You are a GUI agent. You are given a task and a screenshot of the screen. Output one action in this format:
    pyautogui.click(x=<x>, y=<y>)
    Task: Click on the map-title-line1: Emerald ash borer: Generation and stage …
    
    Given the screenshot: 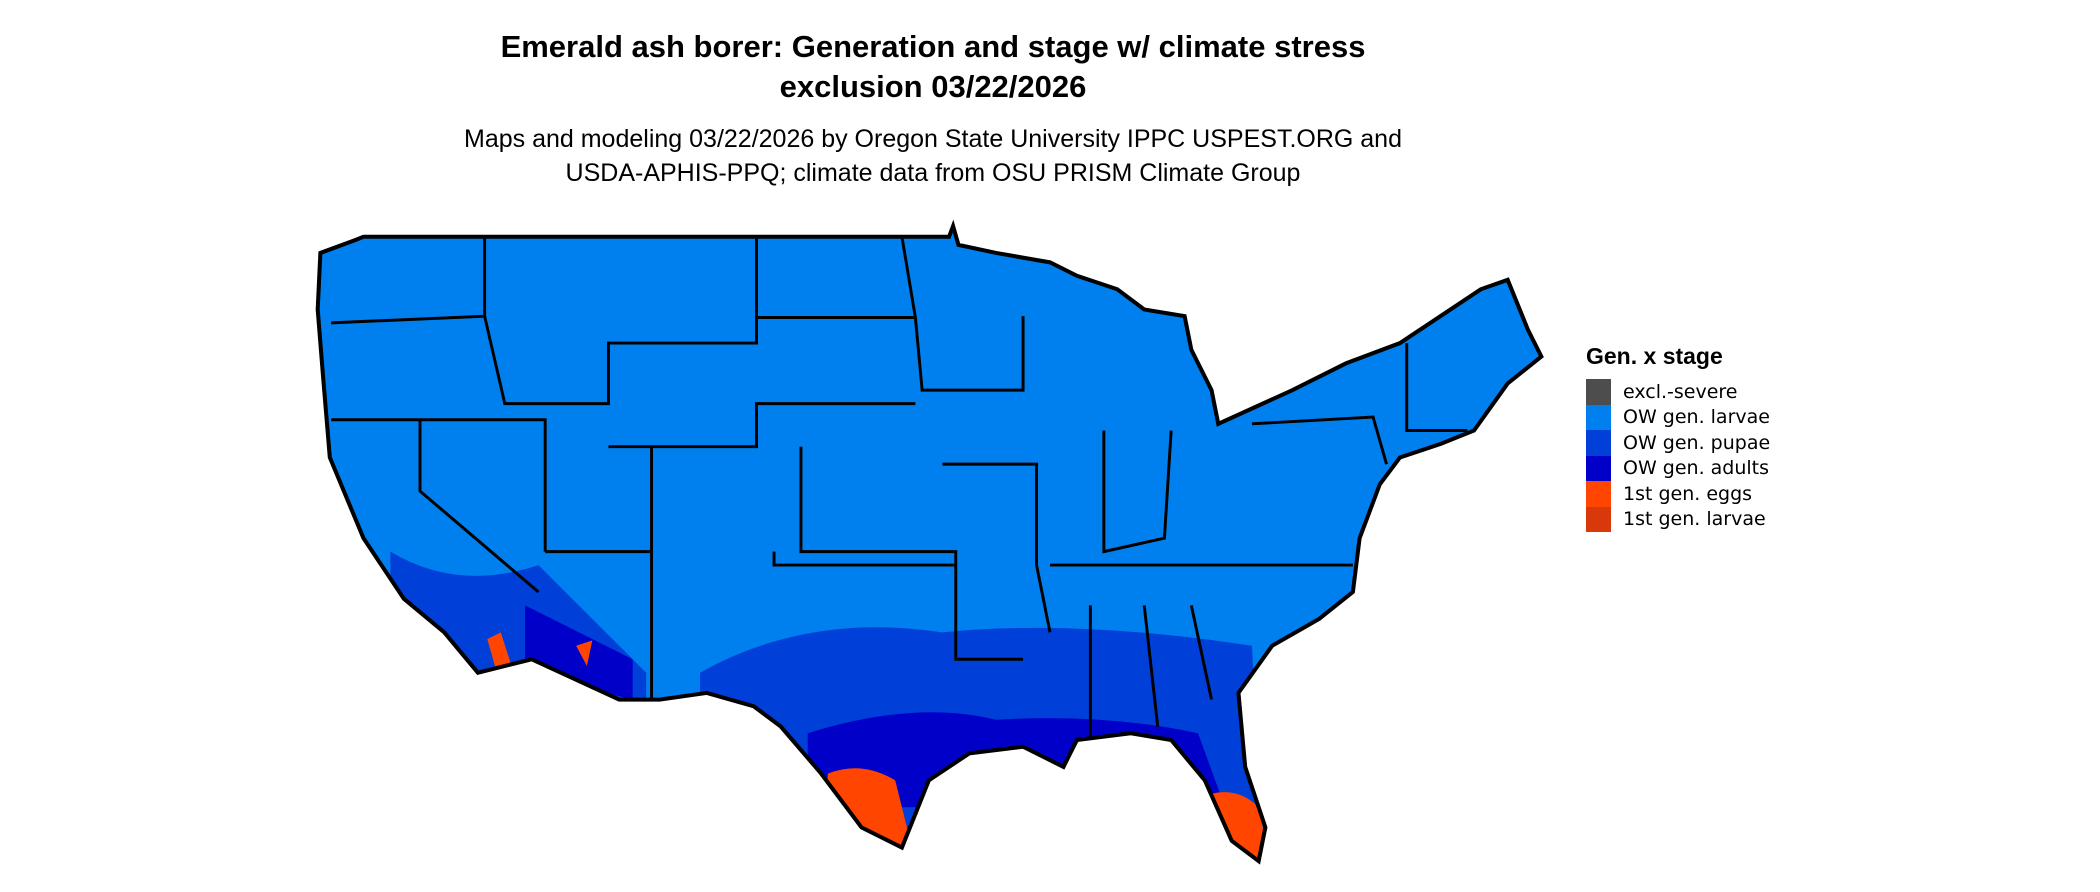 What is the action you would take?
    pyautogui.click(x=933, y=46)
    